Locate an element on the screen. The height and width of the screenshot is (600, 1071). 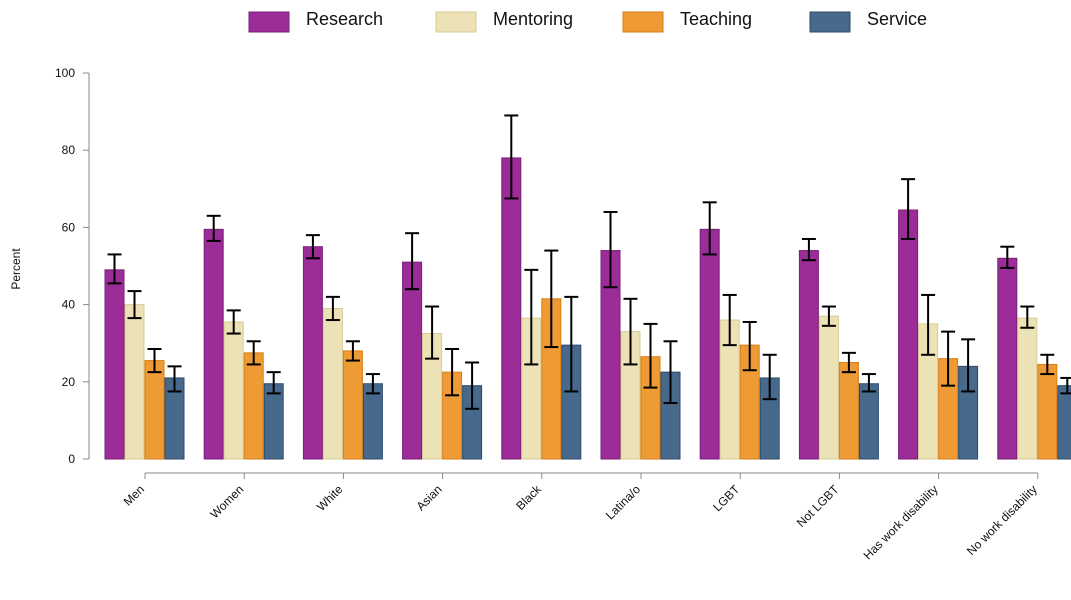
x-tick-label: Has work disability is located at coordinates (901, 522).